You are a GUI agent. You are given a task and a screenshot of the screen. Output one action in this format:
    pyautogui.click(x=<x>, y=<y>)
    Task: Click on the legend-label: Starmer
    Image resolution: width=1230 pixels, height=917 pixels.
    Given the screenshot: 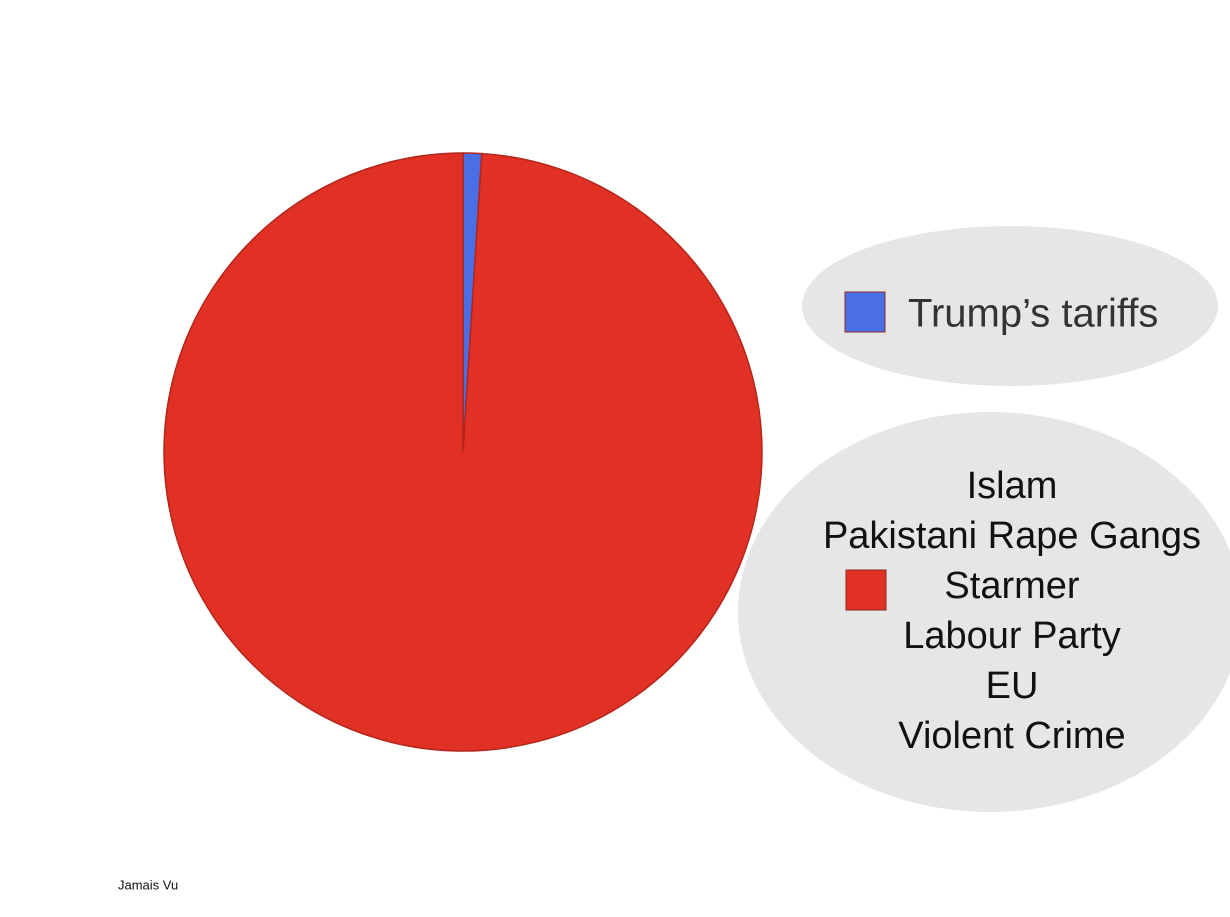 What is the action you would take?
    pyautogui.click(x=1011, y=586)
    